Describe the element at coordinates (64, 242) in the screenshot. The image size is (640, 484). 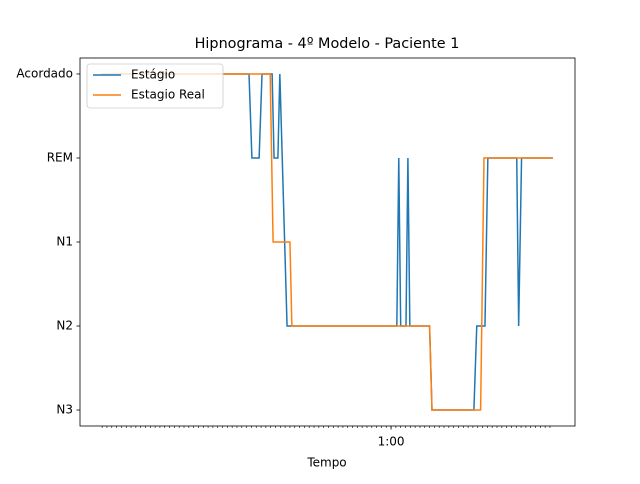
I see `y-tick-label: N1` at that location.